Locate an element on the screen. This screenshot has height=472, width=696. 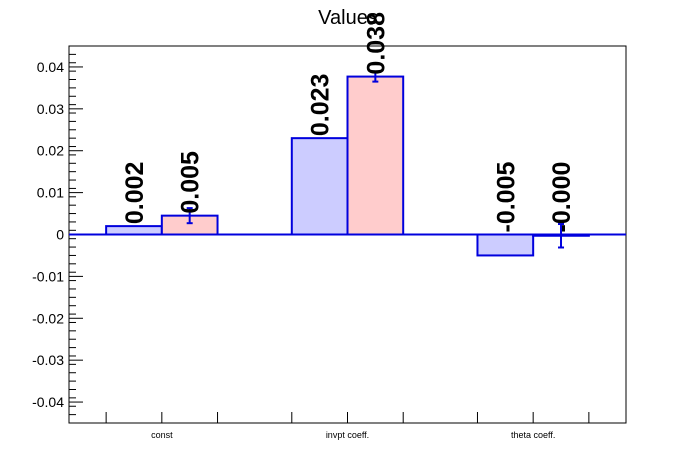
y-tick-label: 0.03 is located at coordinates (50, 109).